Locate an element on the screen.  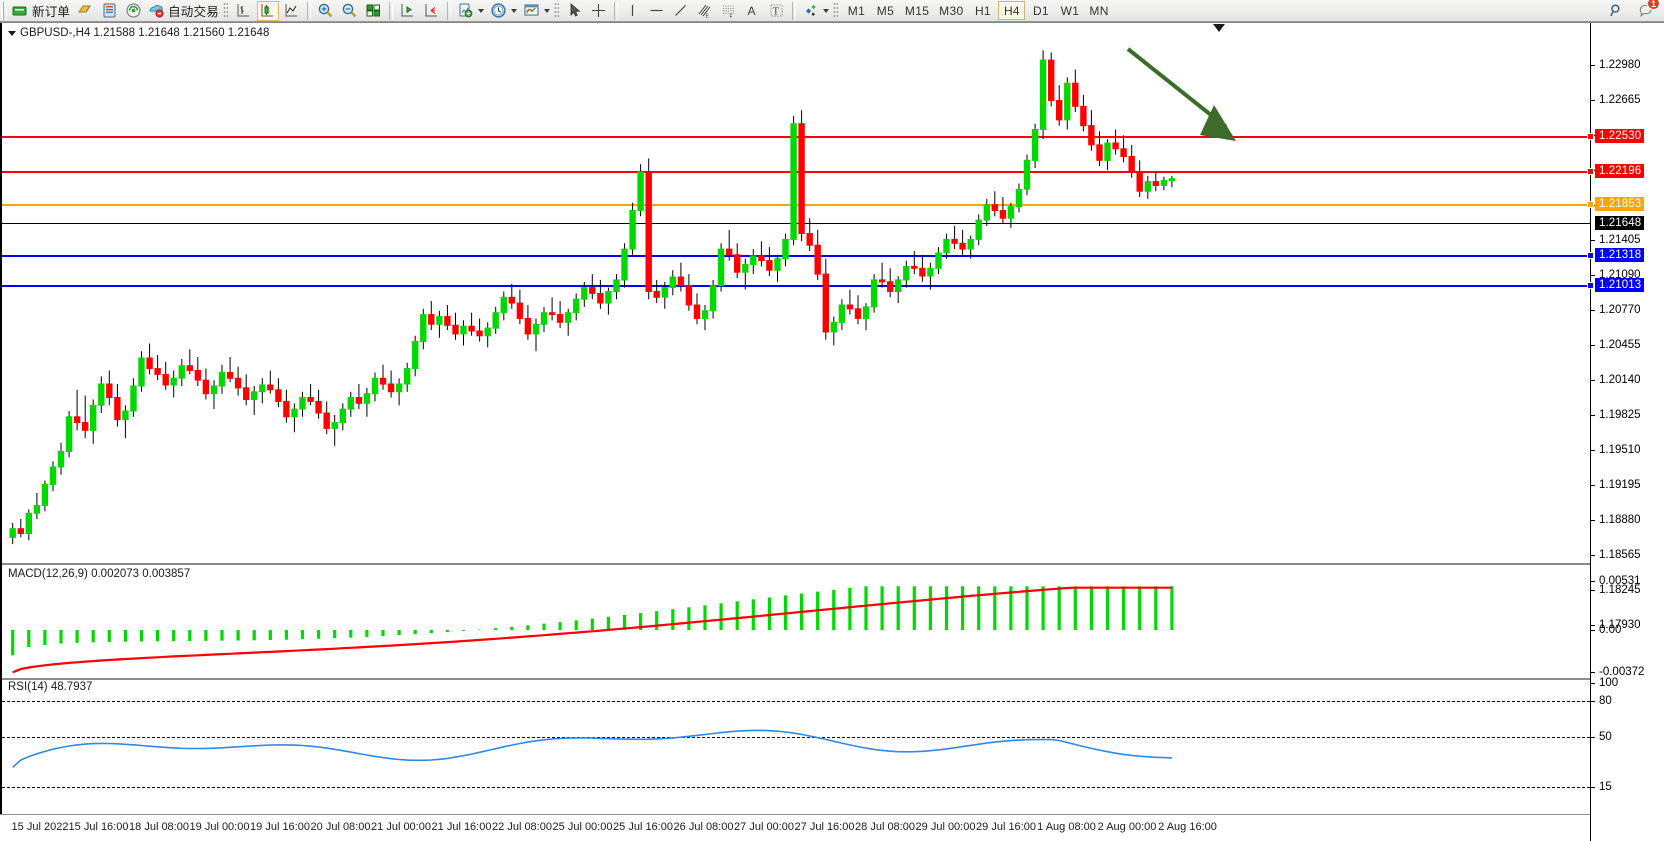
toolbar-handle-charts is located at coordinates (225, 10).